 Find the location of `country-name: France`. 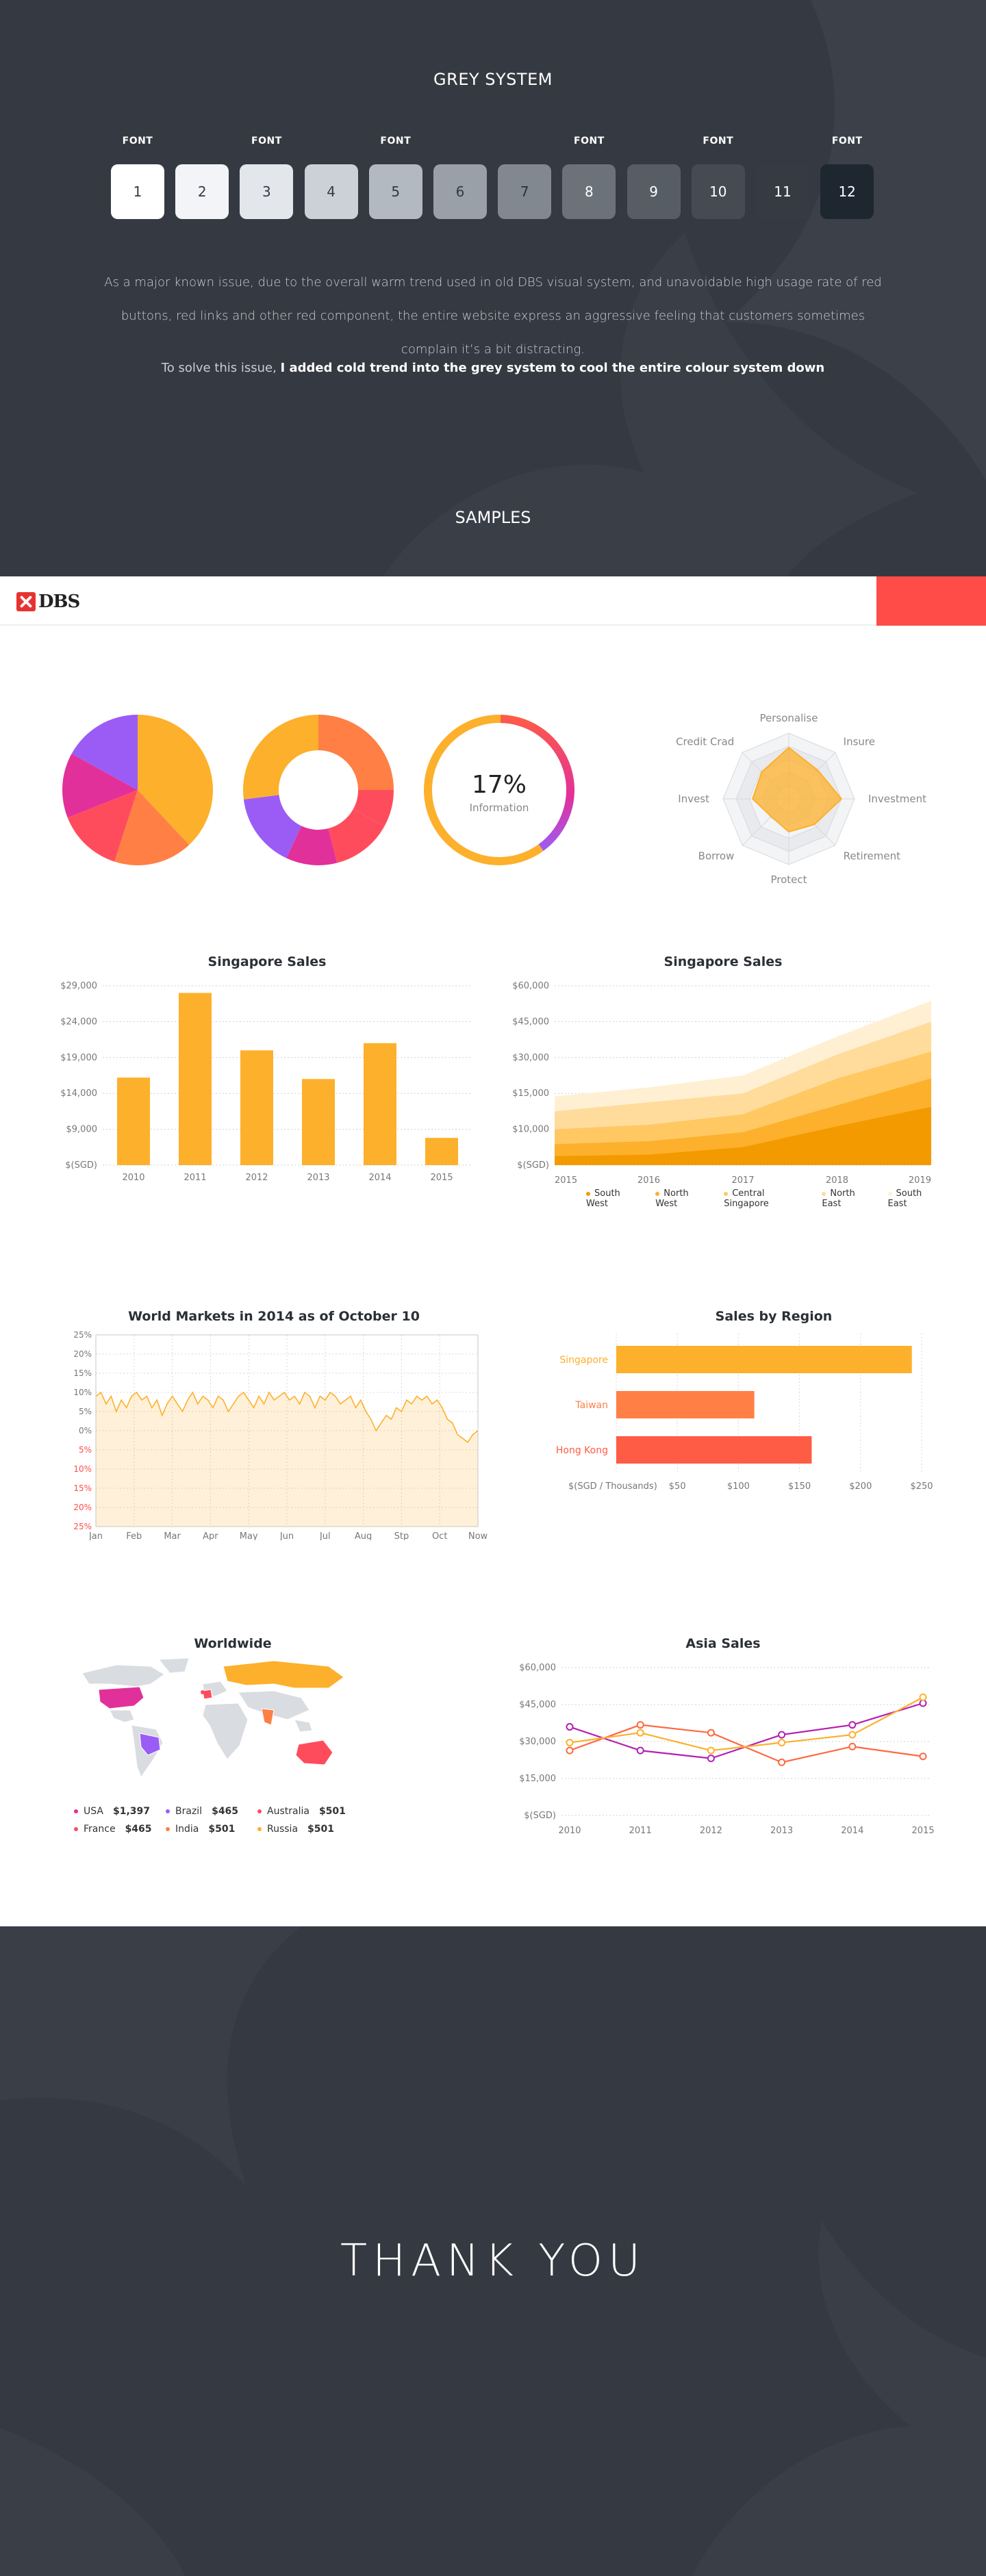

country-name: France is located at coordinates (100, 1829).